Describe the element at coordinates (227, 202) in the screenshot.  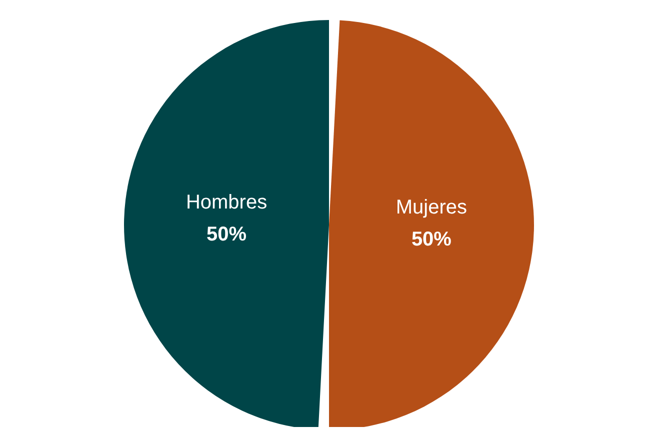
I see `slice-label: Hombres` at that location.